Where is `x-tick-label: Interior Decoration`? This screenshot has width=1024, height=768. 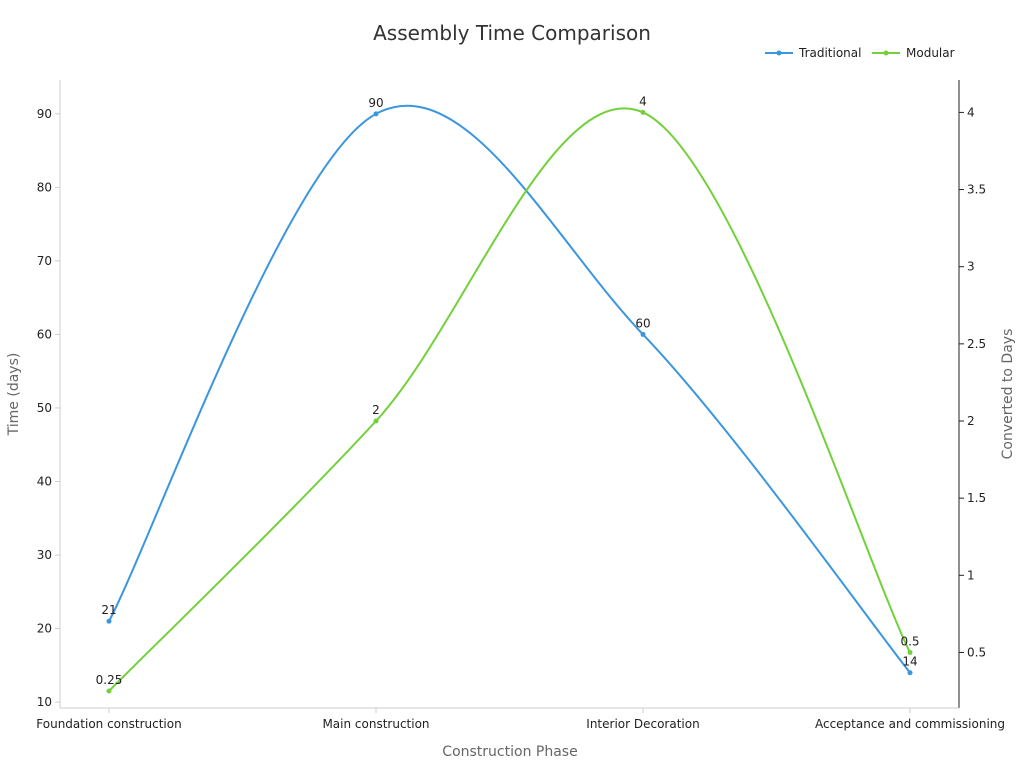
x-tick-label: Interior Decoration is located at coordinates (642, 724).